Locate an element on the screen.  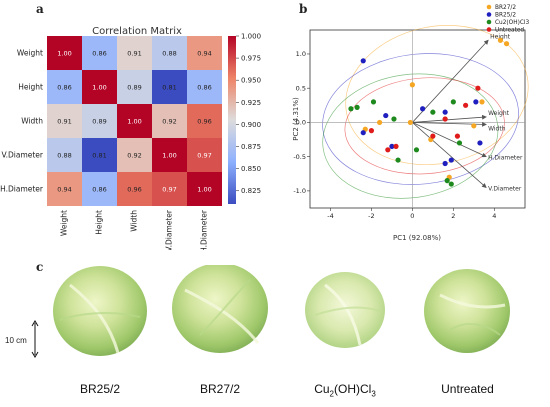
heatmap-value-label: 0.81 is located at coordinates (169, 88).